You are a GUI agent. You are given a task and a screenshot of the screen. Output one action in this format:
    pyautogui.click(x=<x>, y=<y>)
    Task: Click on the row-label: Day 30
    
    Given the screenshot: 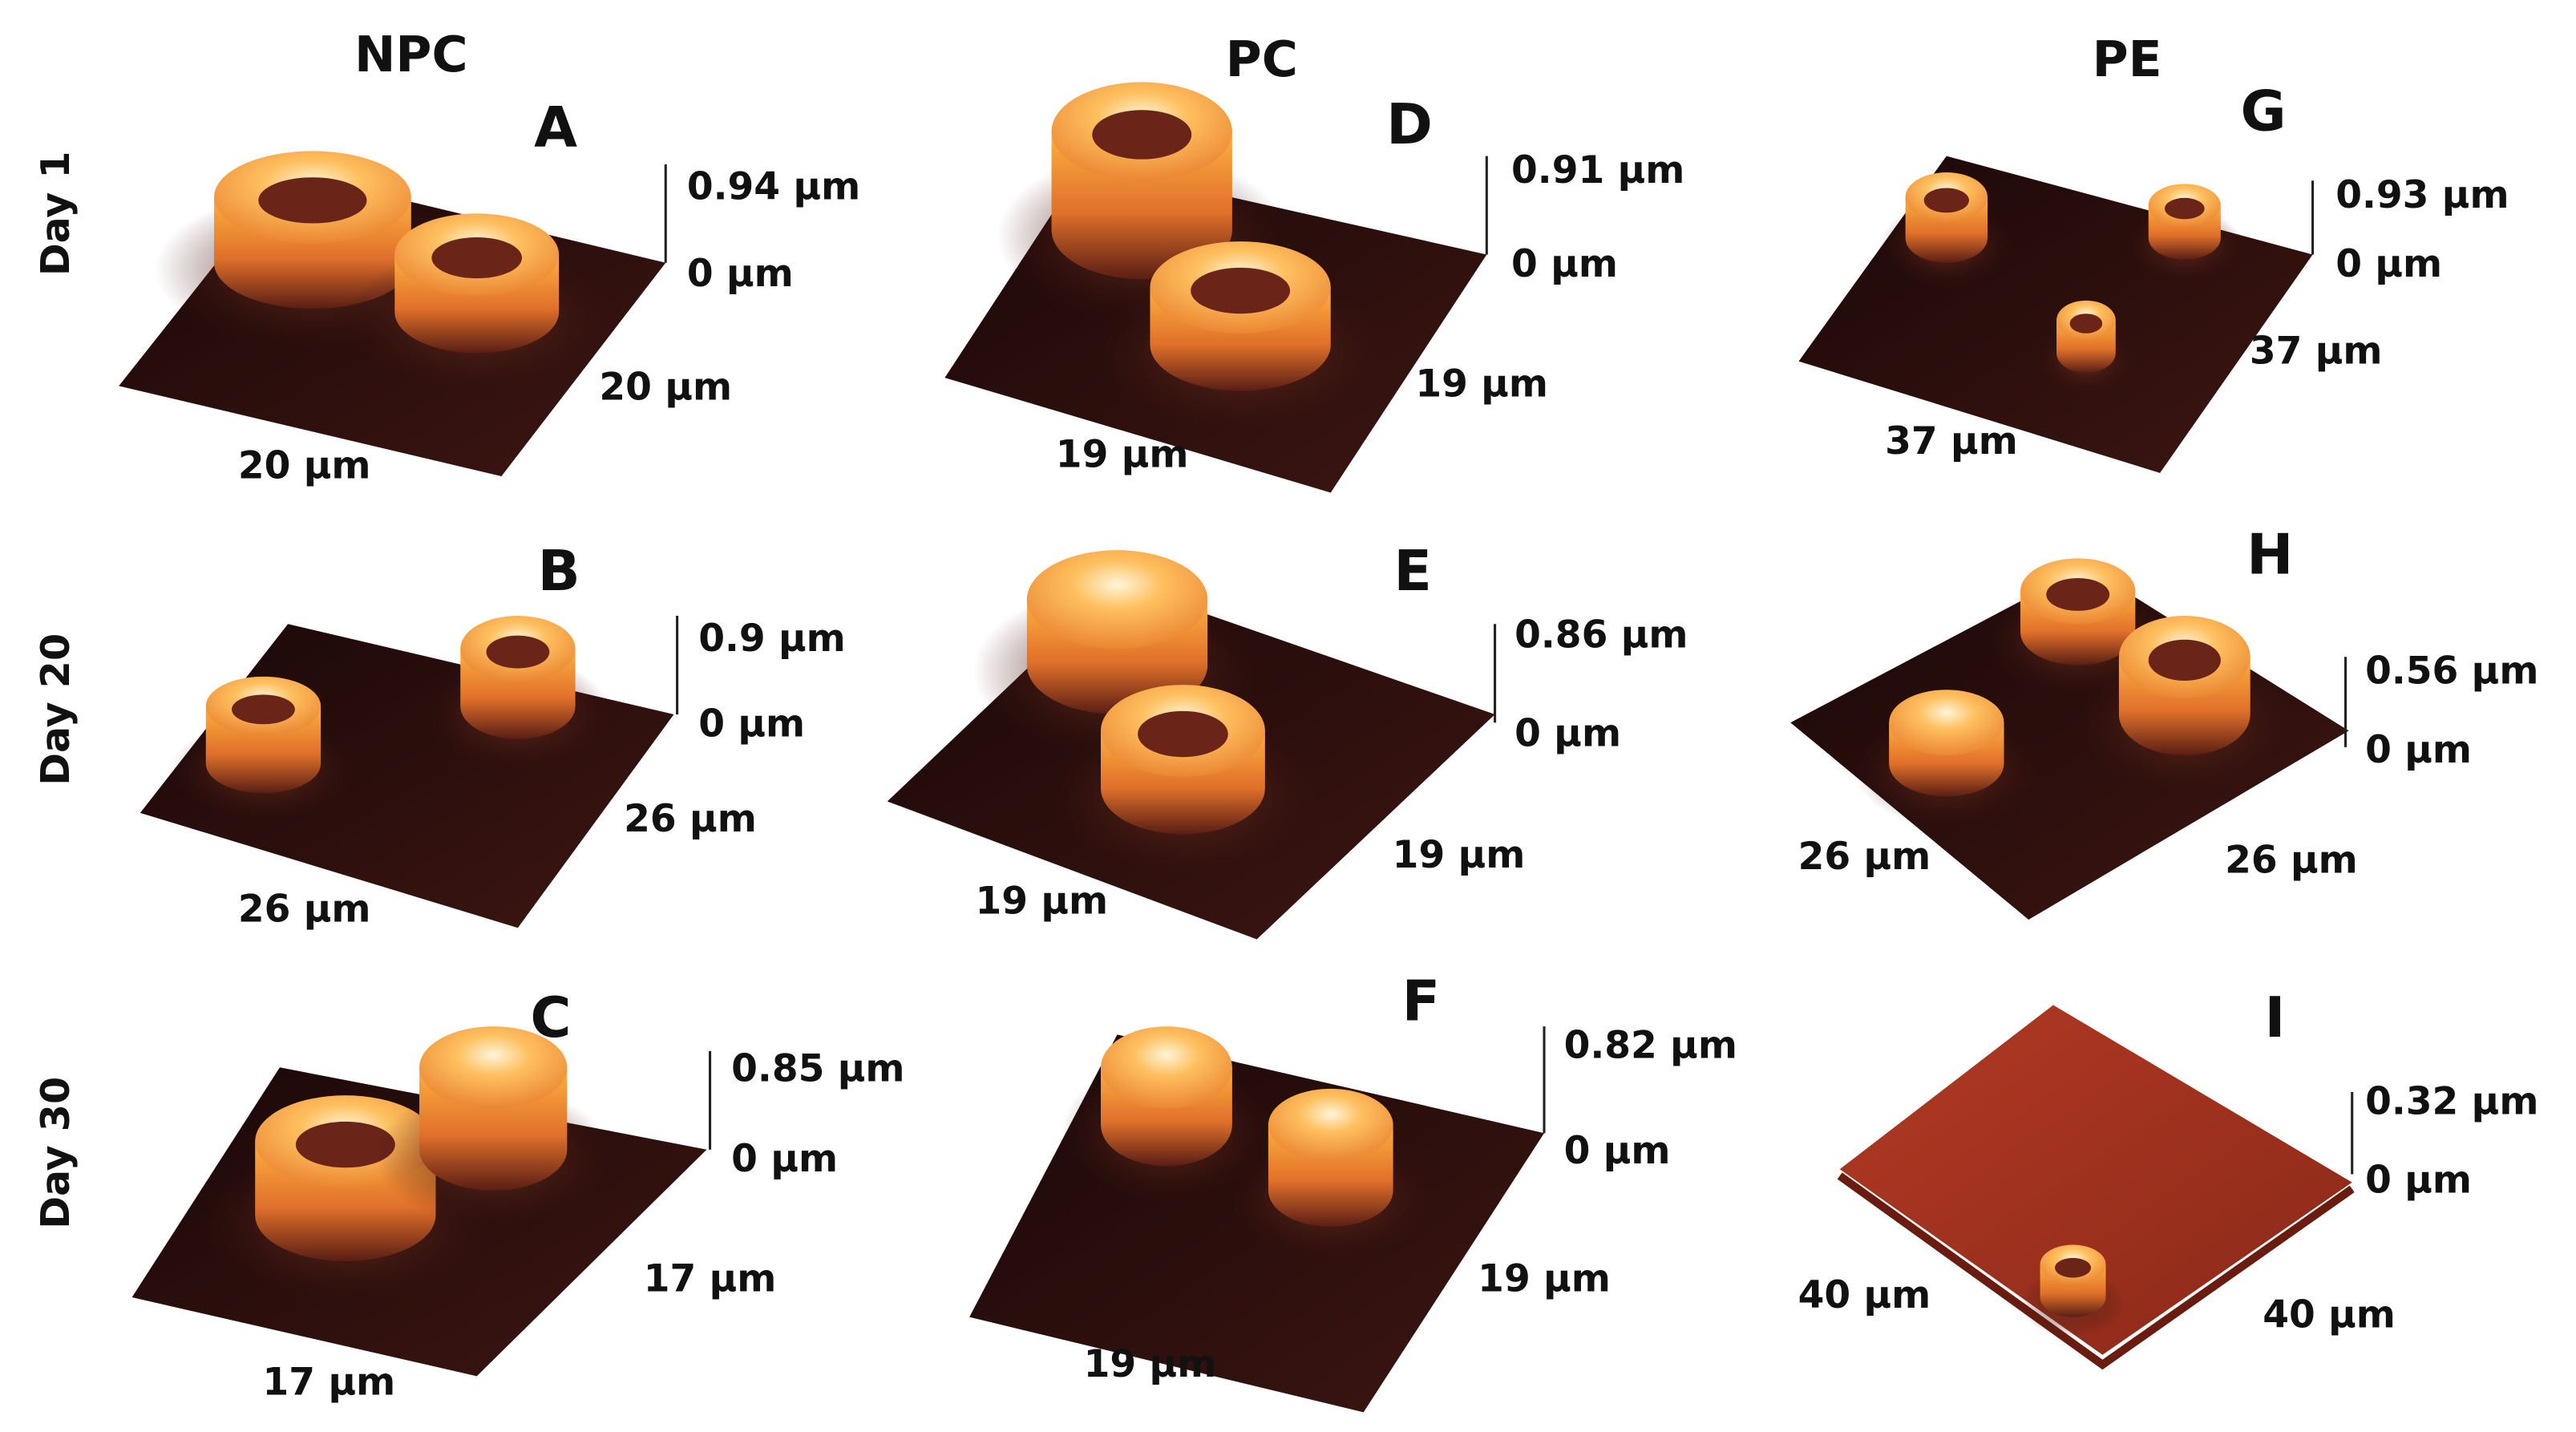 What is the action you would take?
    pyautogui.click(x=55, y=1153)
    